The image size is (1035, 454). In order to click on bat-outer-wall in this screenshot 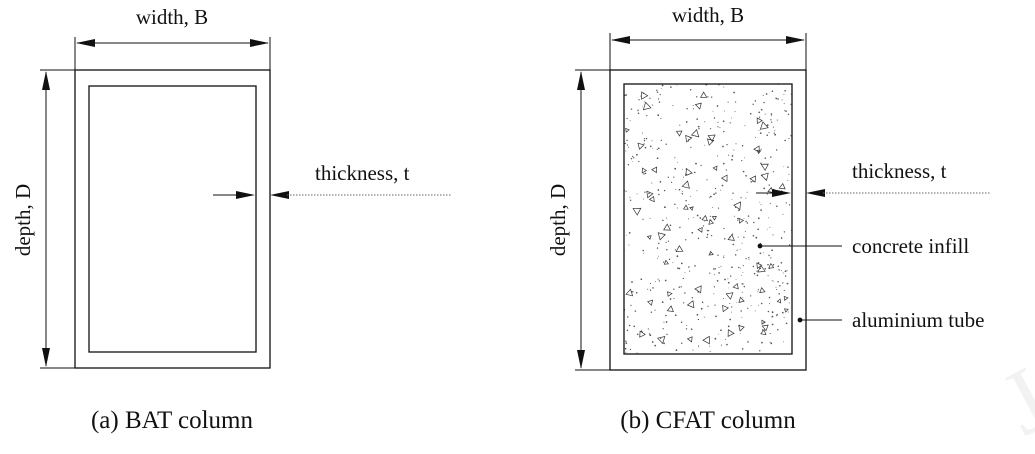, I will do `click(172, 219)`.